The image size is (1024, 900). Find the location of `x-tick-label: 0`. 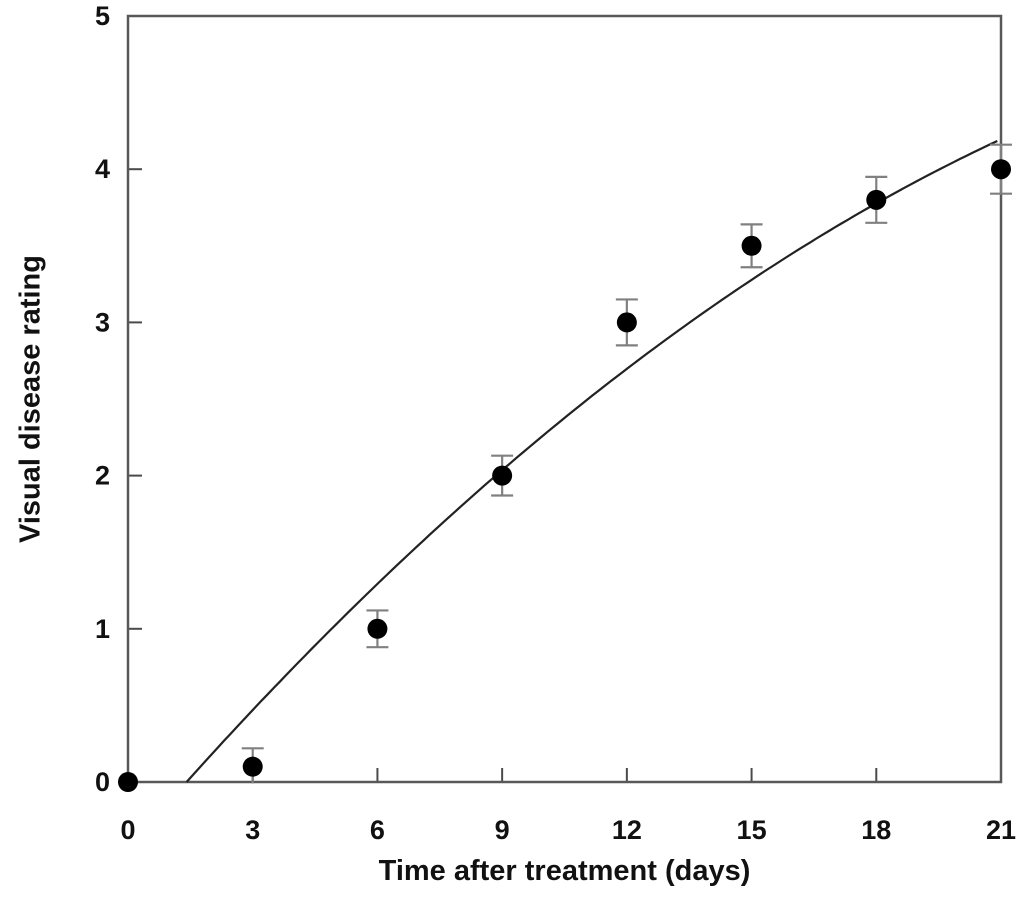

x-tick-label: 0 is located at coordinates (127, 830).